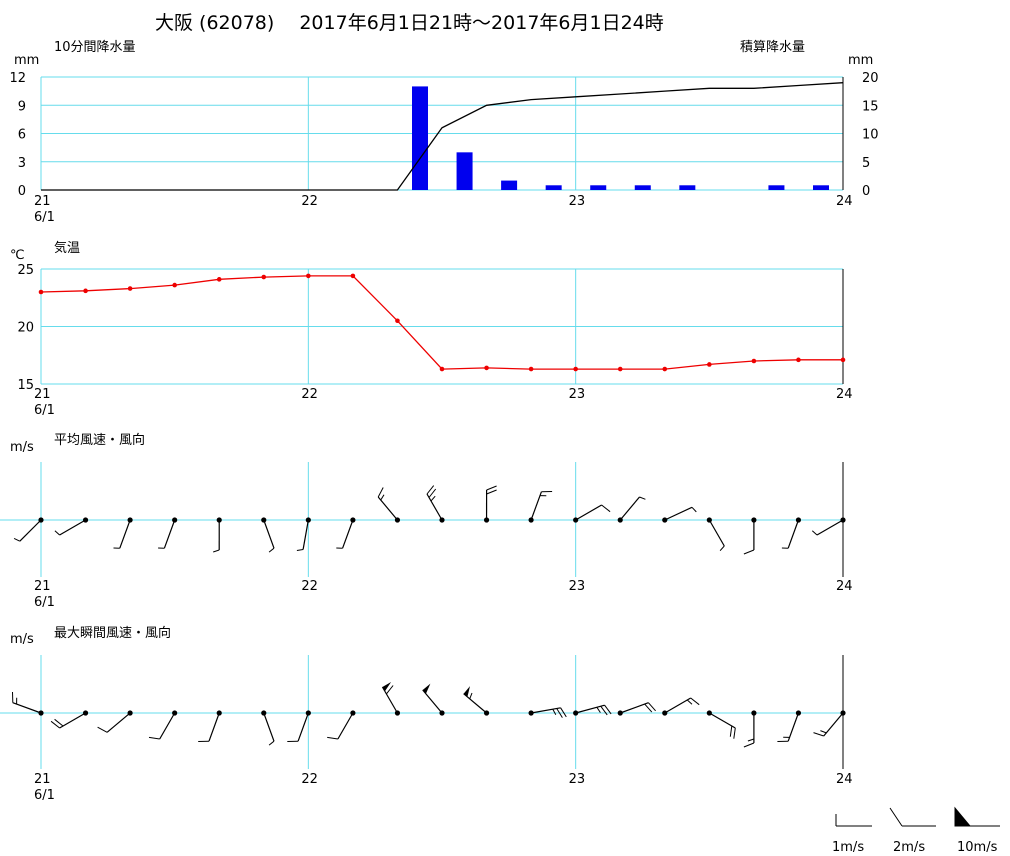  Describe the element at coordinates (25, 328) in the screenshot. I see `temp-y-tick: 20` at that location.